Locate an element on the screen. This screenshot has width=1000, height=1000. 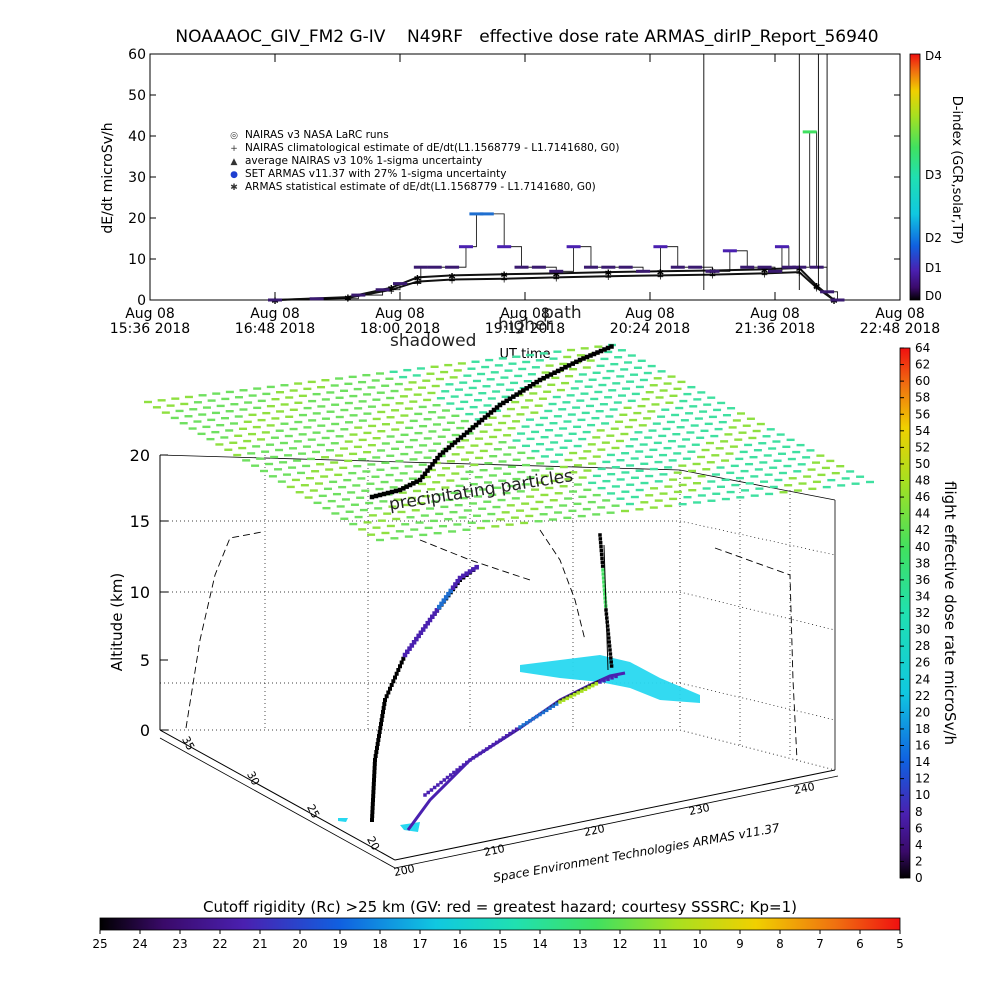
dose-rate-tick-label: 34 is located at coordinates (922, 596).